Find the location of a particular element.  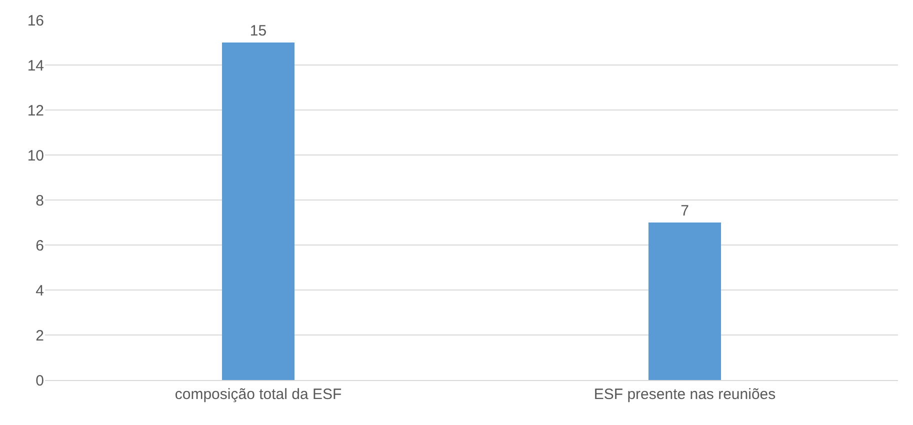

y-tick-label: 10 is located at coordinates (35, 155).